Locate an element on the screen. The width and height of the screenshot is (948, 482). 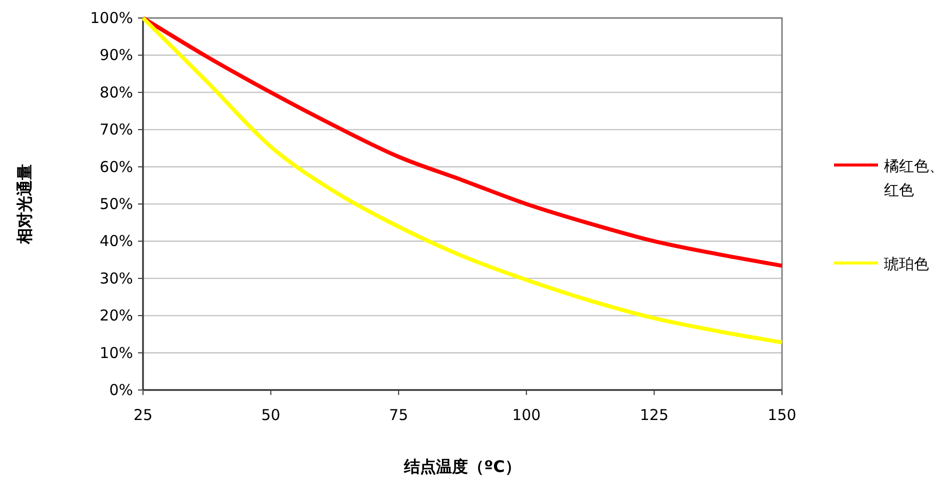
y-tick-label: 50% is located at coordinates (116, 204).